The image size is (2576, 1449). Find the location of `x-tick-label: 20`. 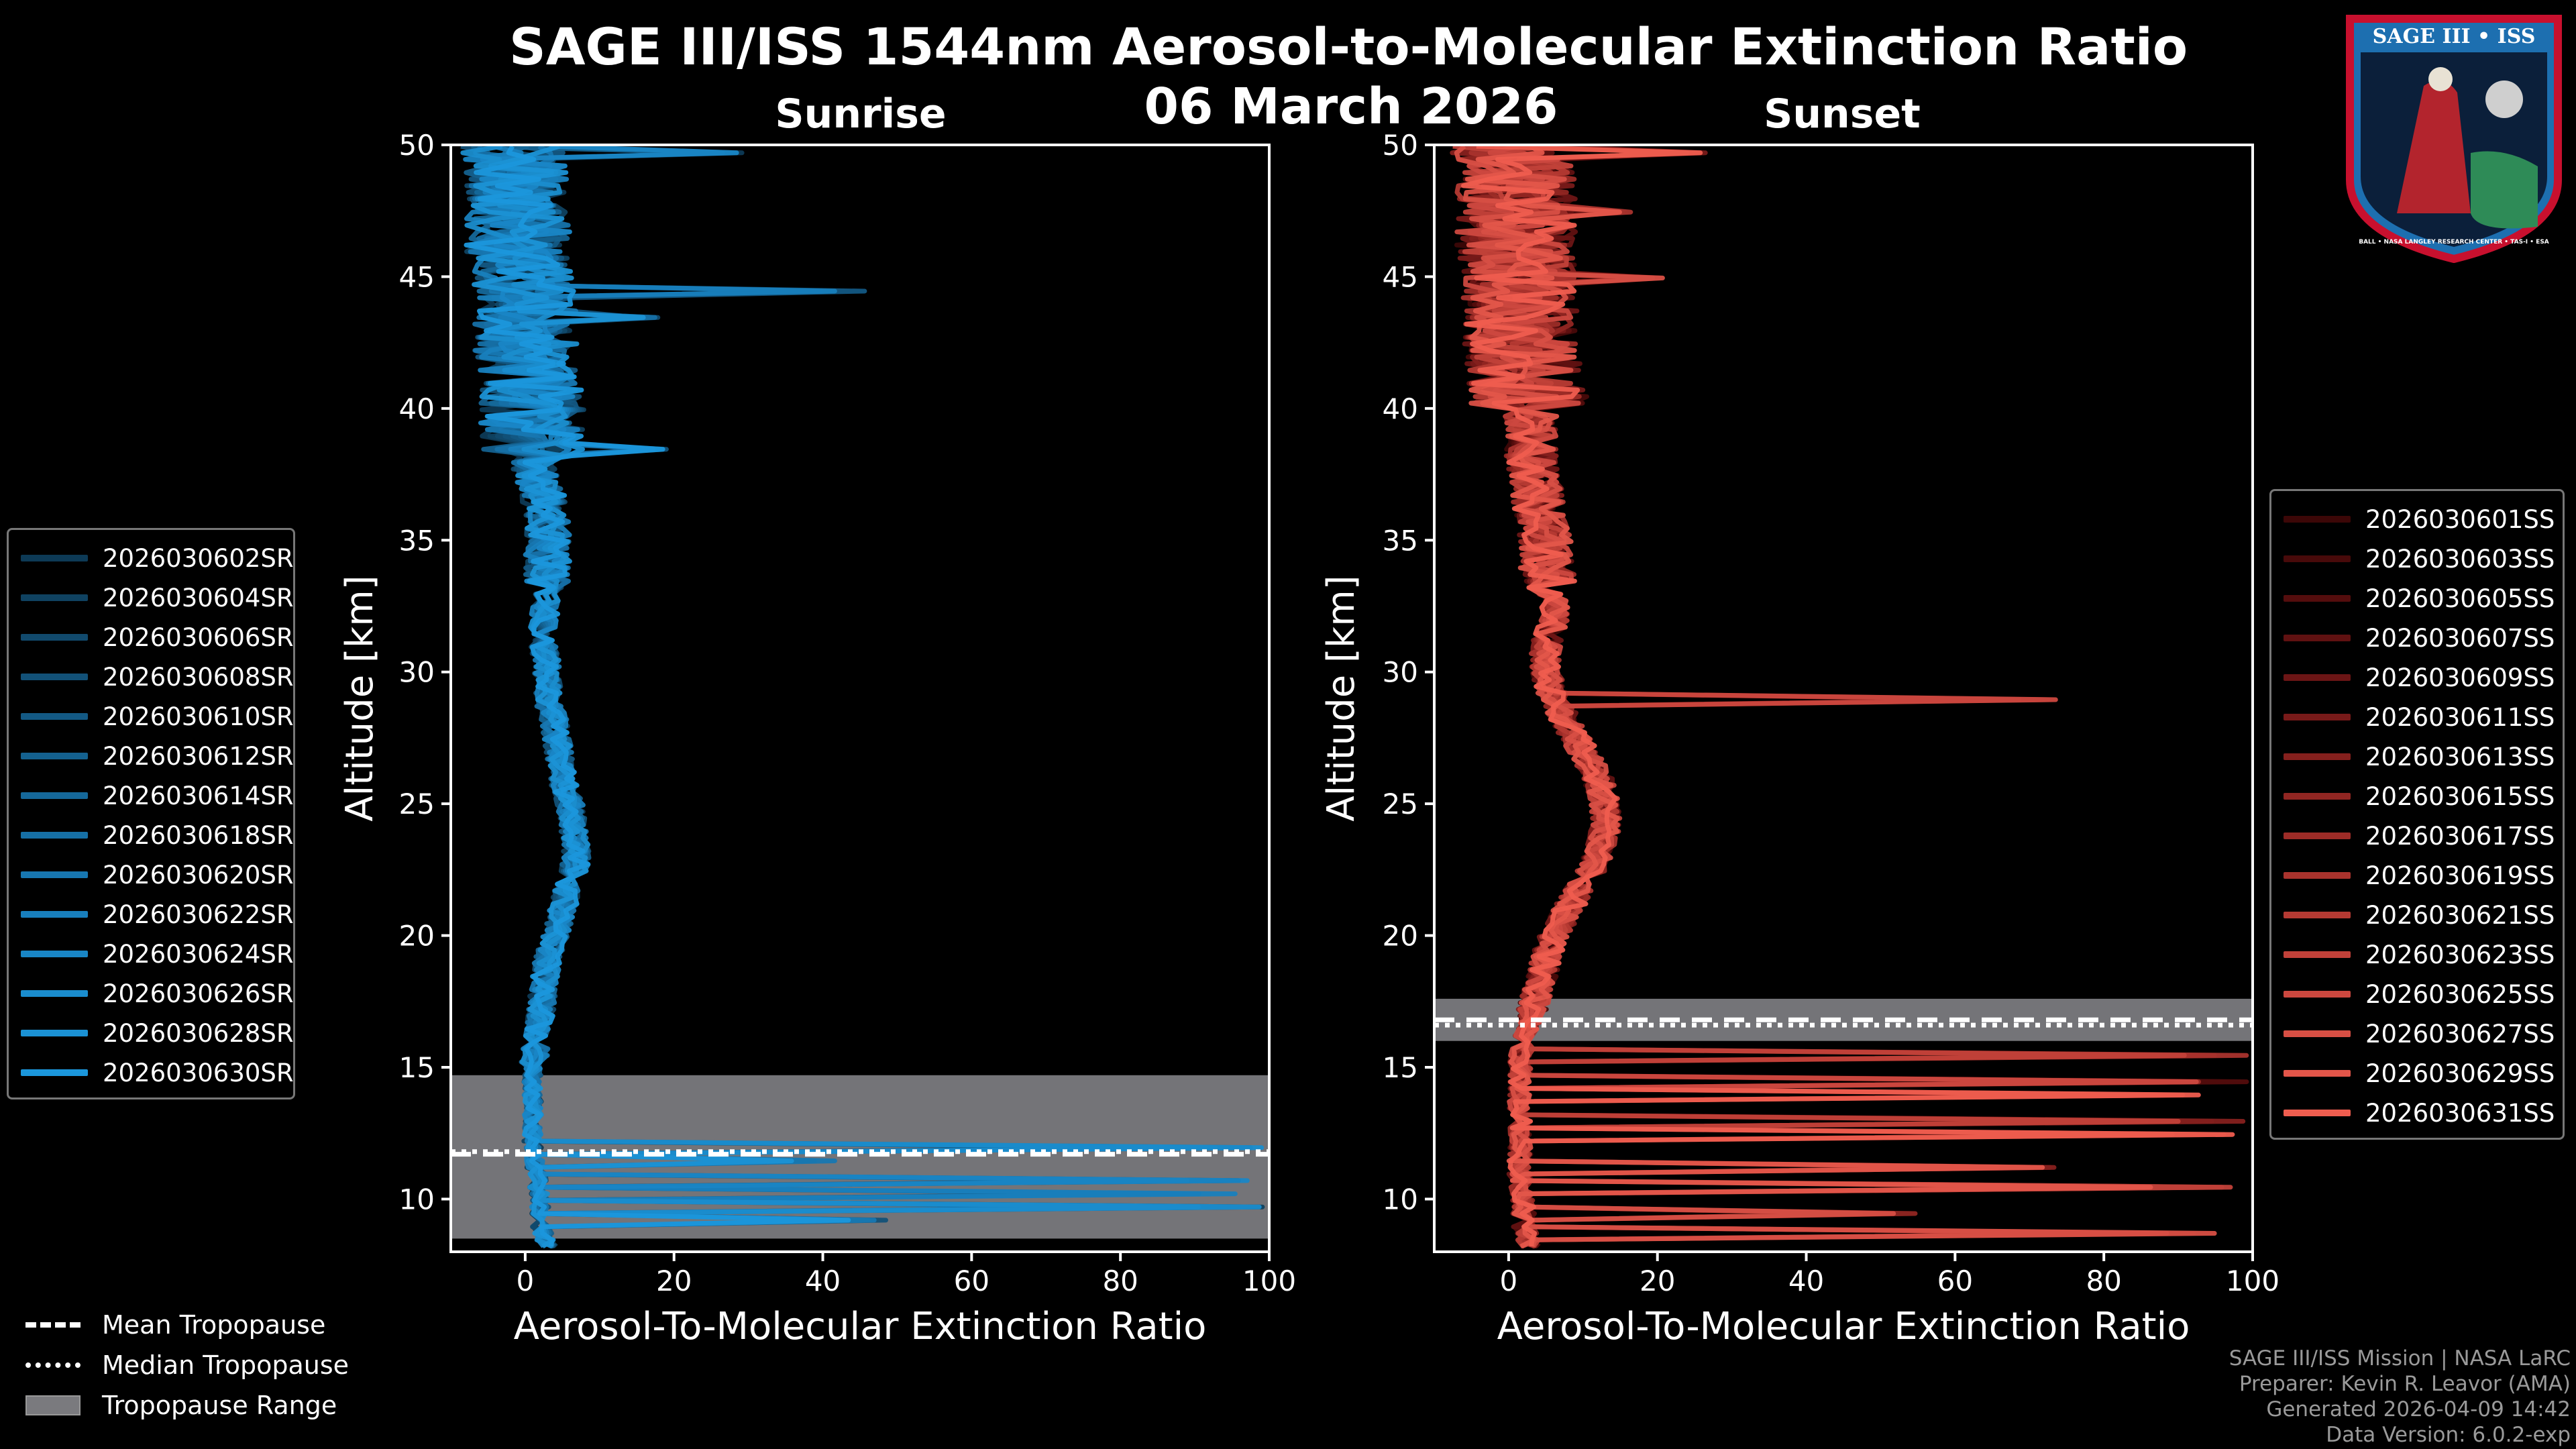

x-tick-label: 20 is located at coordinates (1657, 1281).